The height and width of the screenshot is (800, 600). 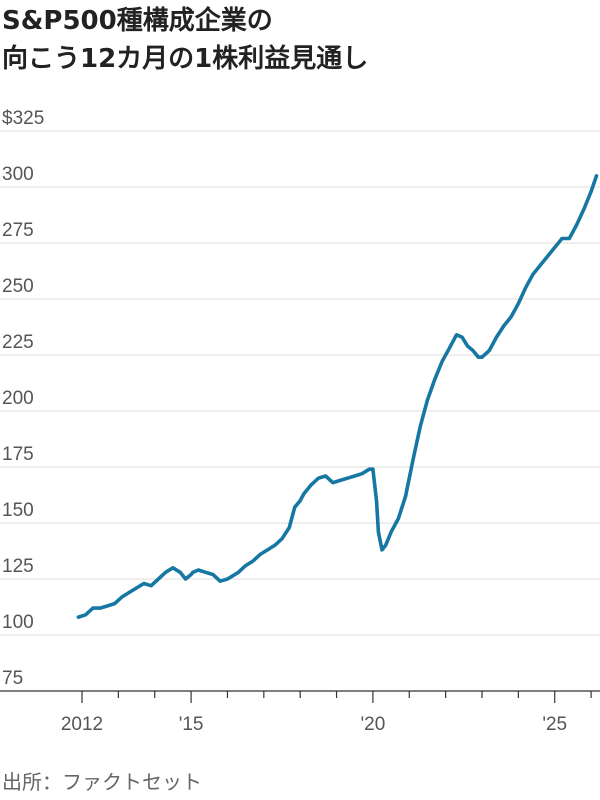 I want to click on y-tick-label: $325, so click(x=23, y=118).